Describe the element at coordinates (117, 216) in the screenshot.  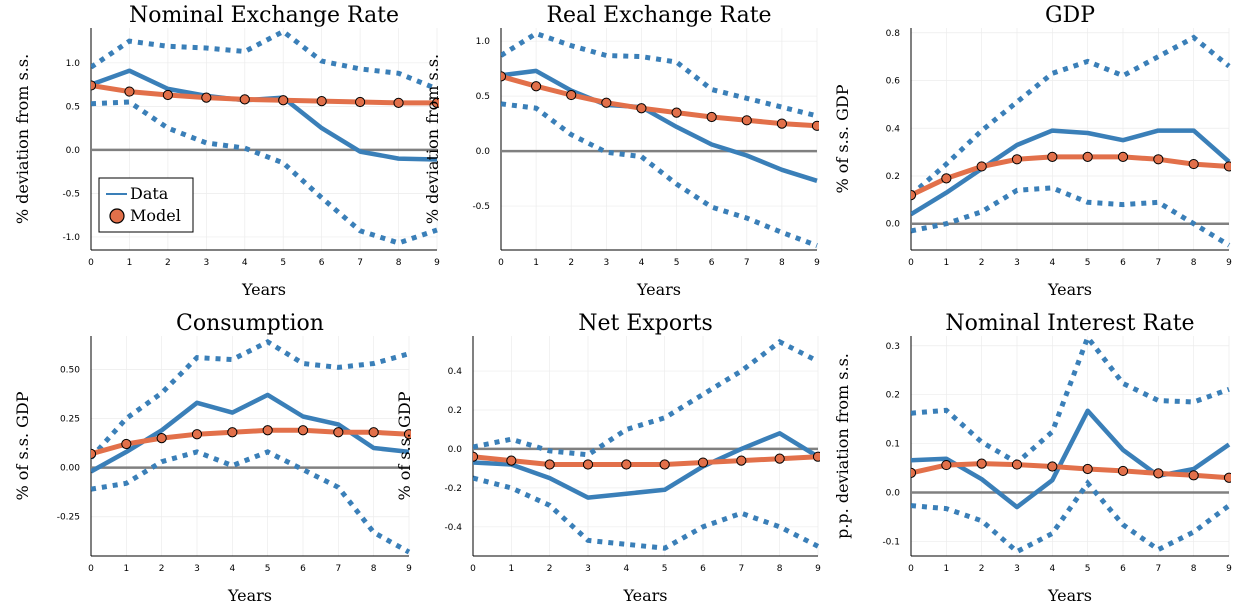
I see `legend-model-swatch` at that location.